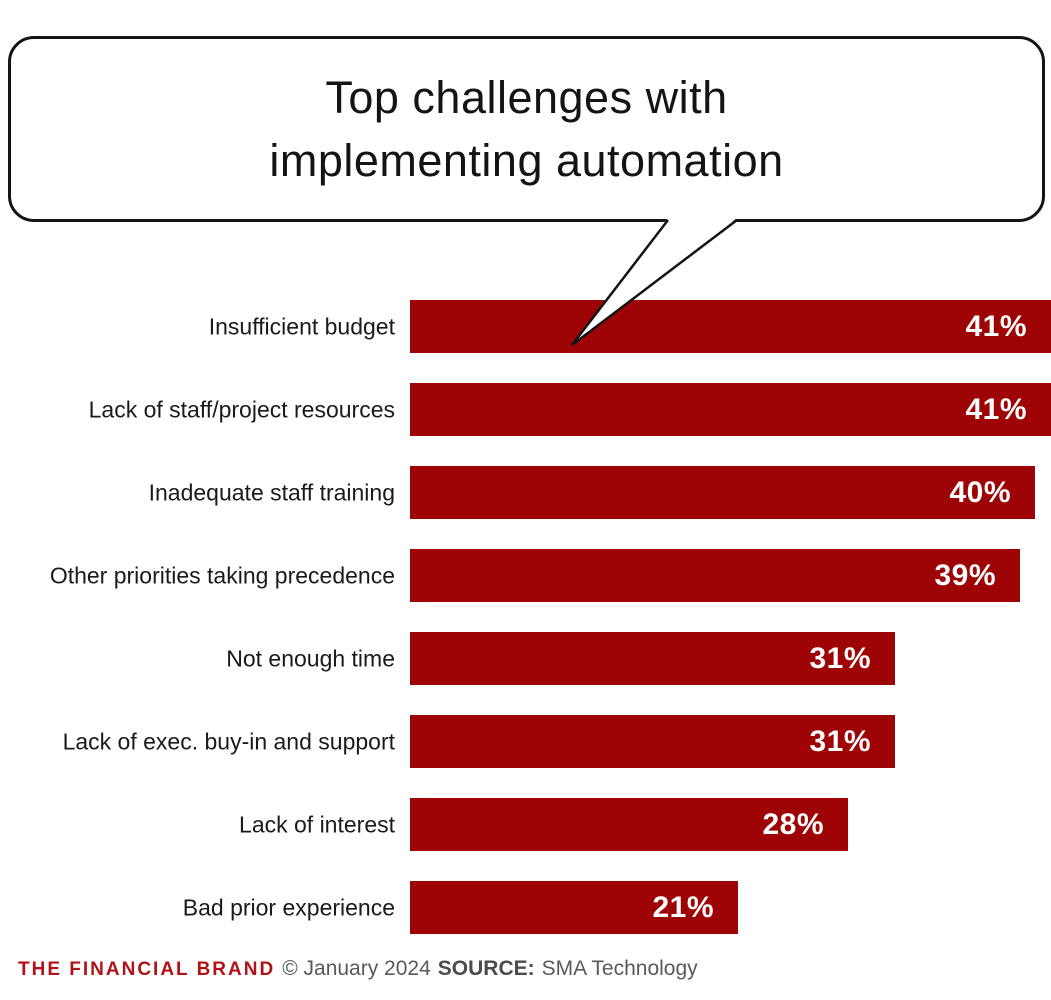  I want to click on category-label: Lack of interest, so click(317, 824).